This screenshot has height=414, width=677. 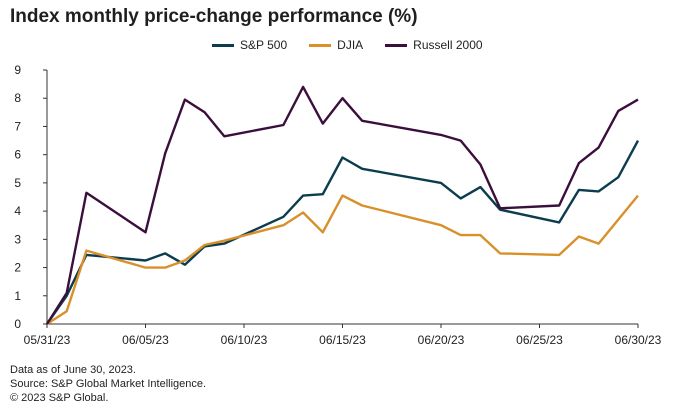 I want to click on y-tick-label: 0, so click(x=17, y=324).